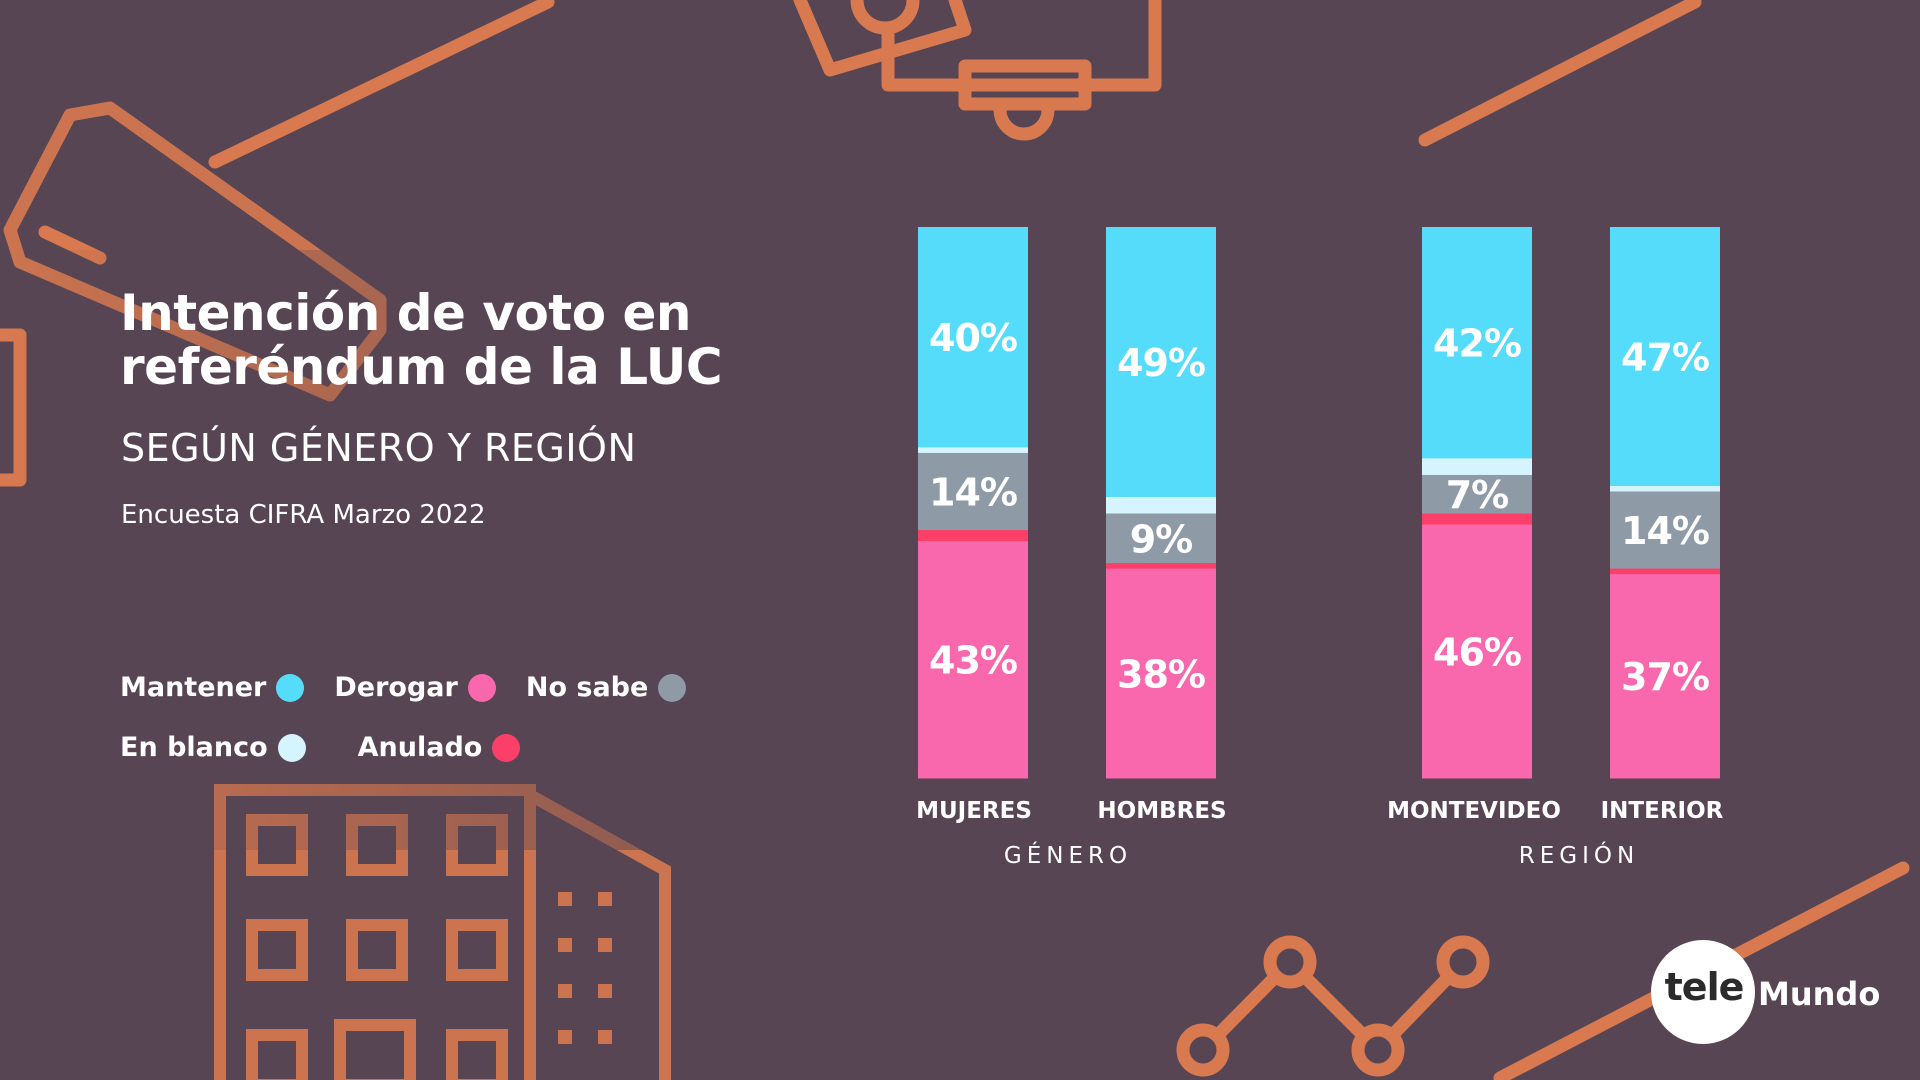  What do you see at coordinates (1021, 46) in the screenshot?
I see `camera-base-icon` at bounding box center [1021, 46].